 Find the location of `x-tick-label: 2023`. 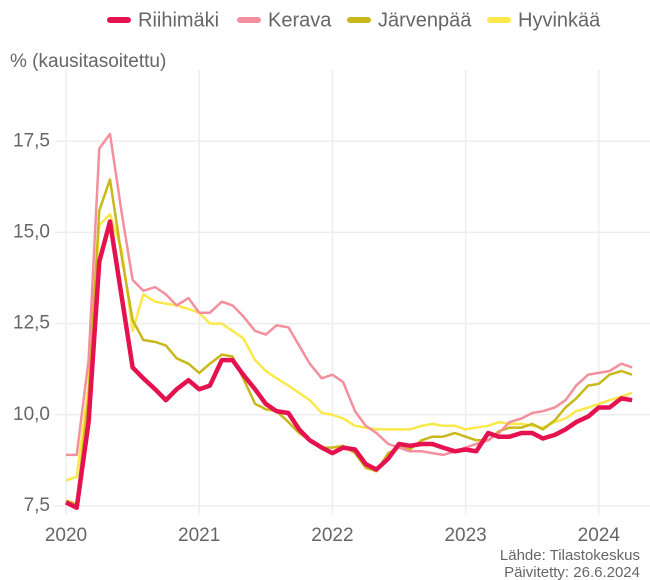

x-tick-label: 2023 is located at coordinates (465, 535).